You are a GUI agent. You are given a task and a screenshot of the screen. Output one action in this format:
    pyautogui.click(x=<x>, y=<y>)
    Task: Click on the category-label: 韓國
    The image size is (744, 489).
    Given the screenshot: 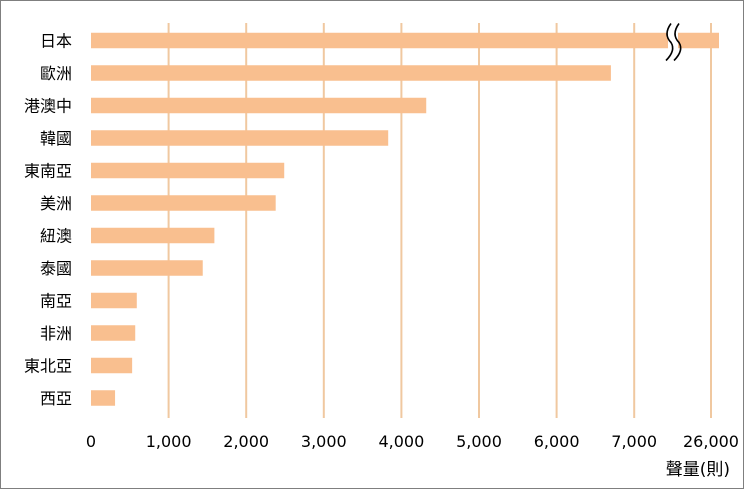 What is the action you would take?
    pyautogui.click(x=56, y=138)
    